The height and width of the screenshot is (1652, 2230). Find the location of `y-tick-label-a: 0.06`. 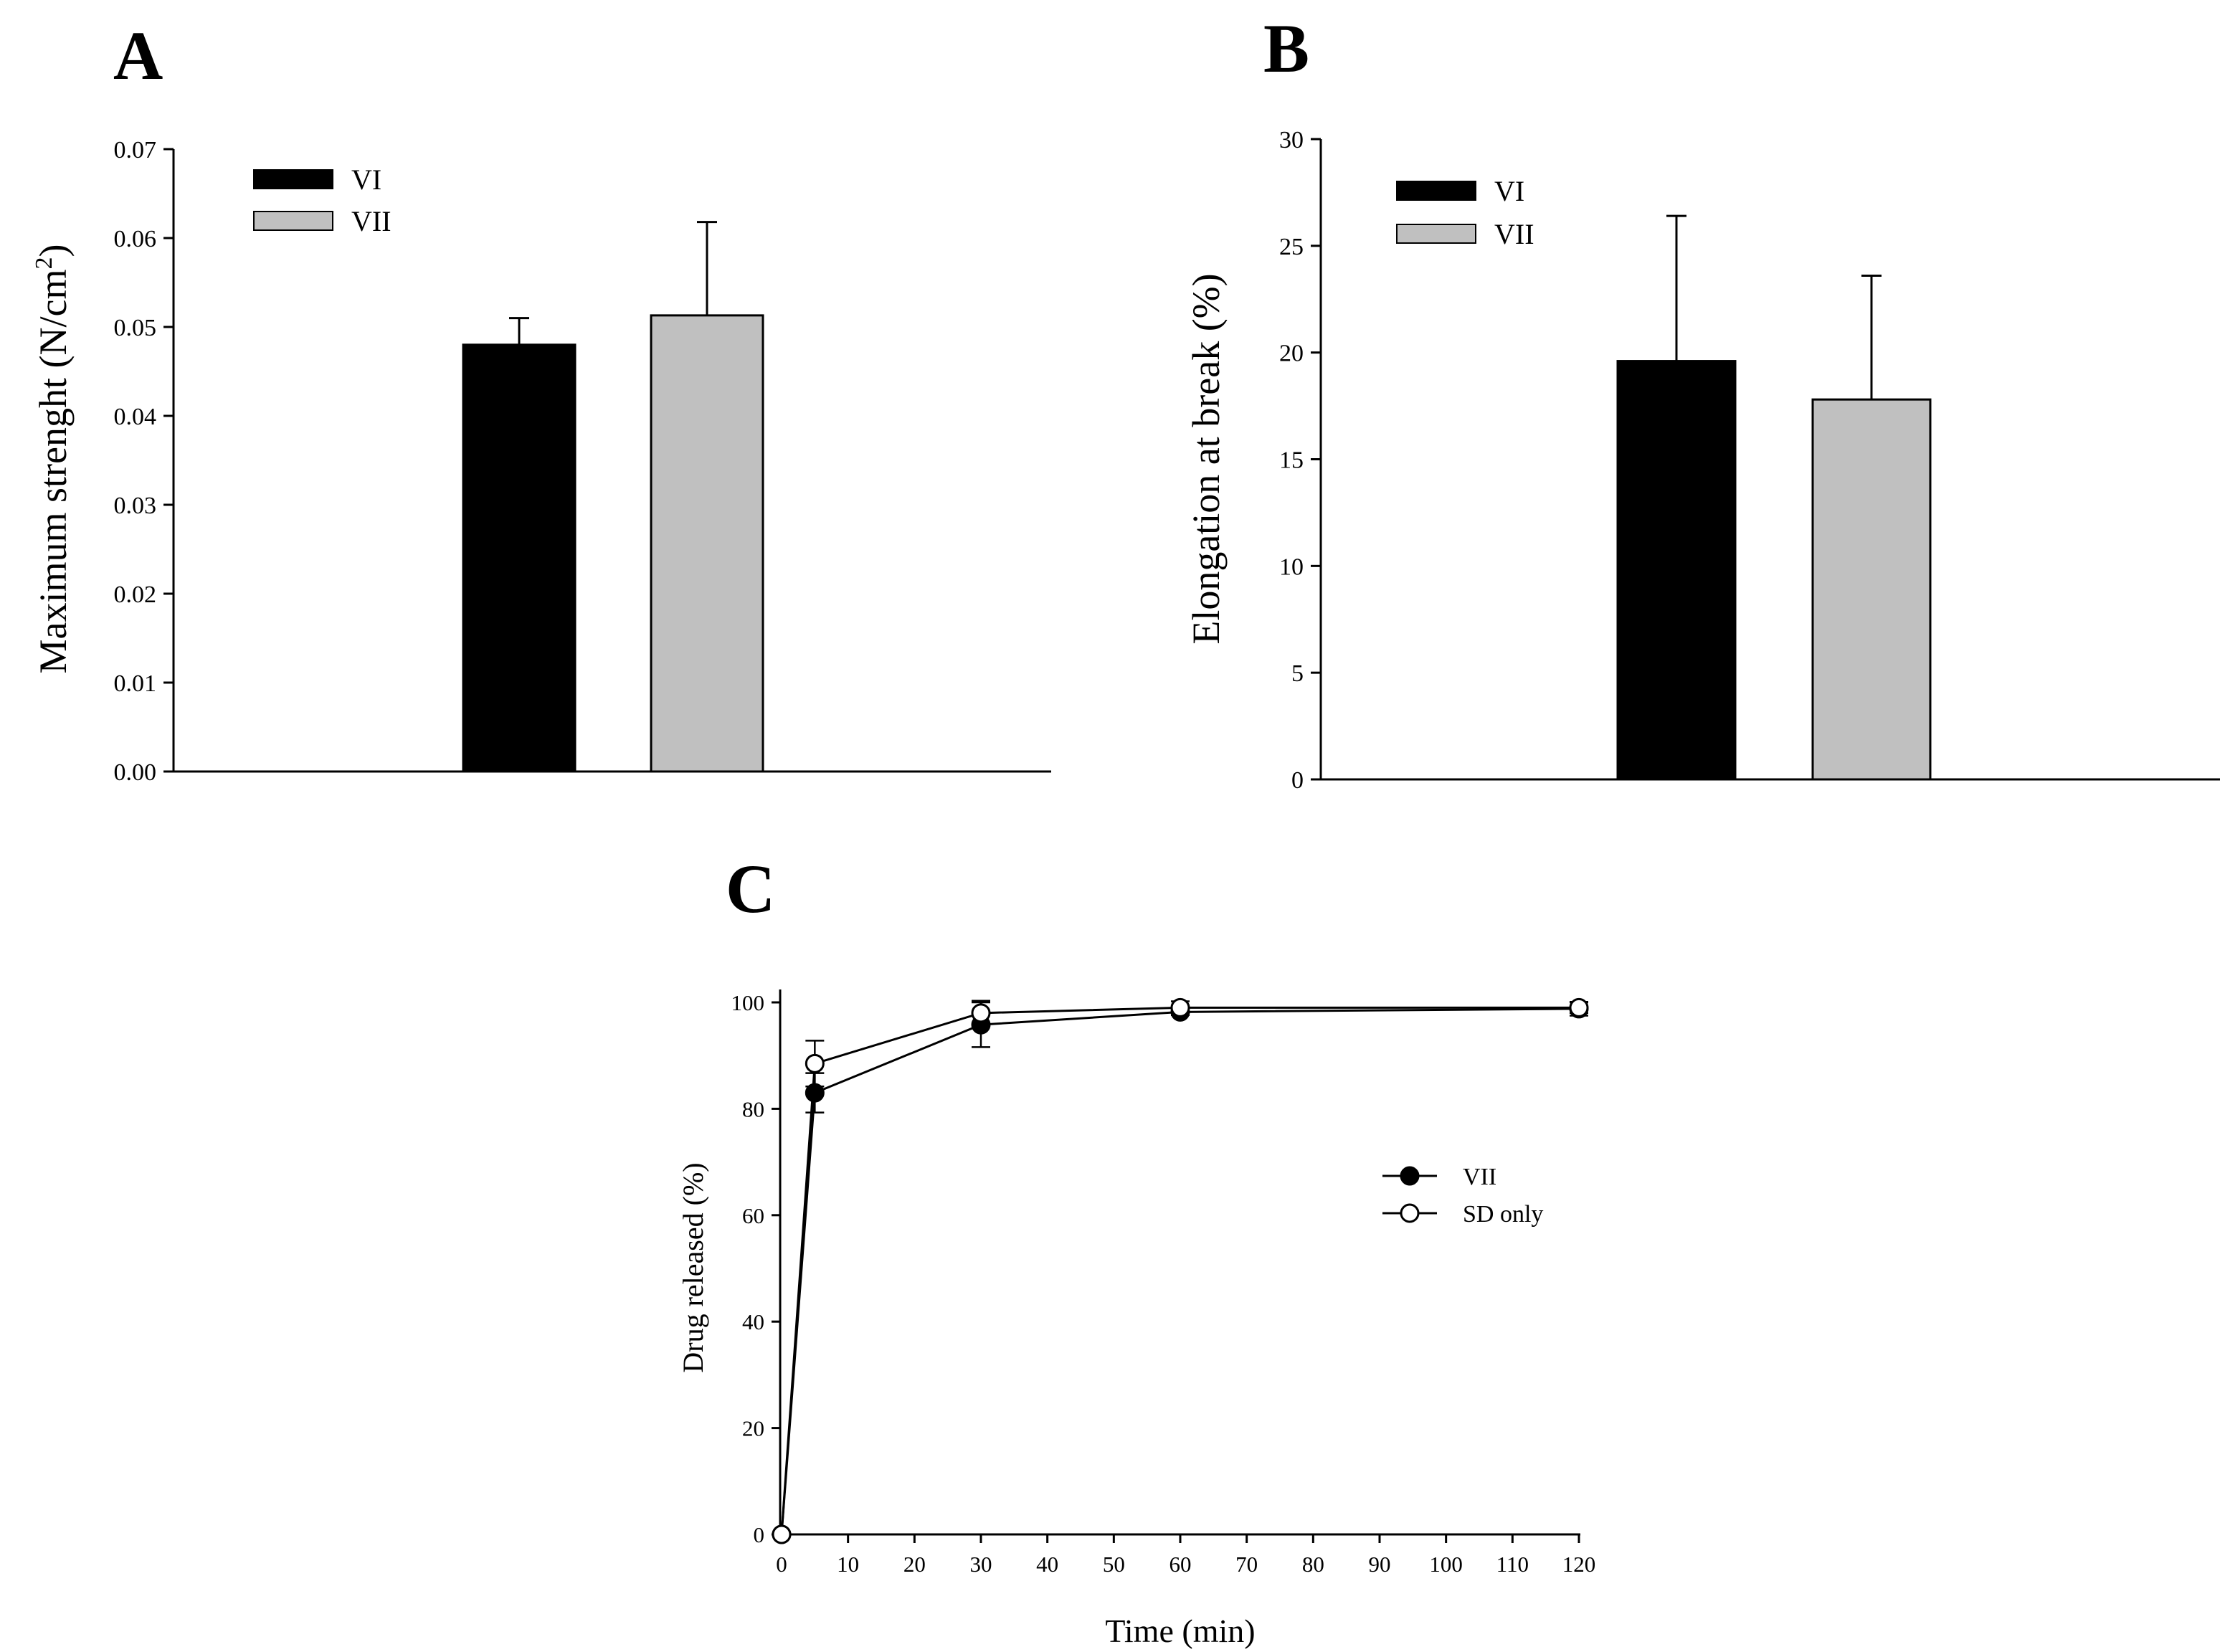

y-tick-label-a: 0.06 is located at coordinates (136, 239).